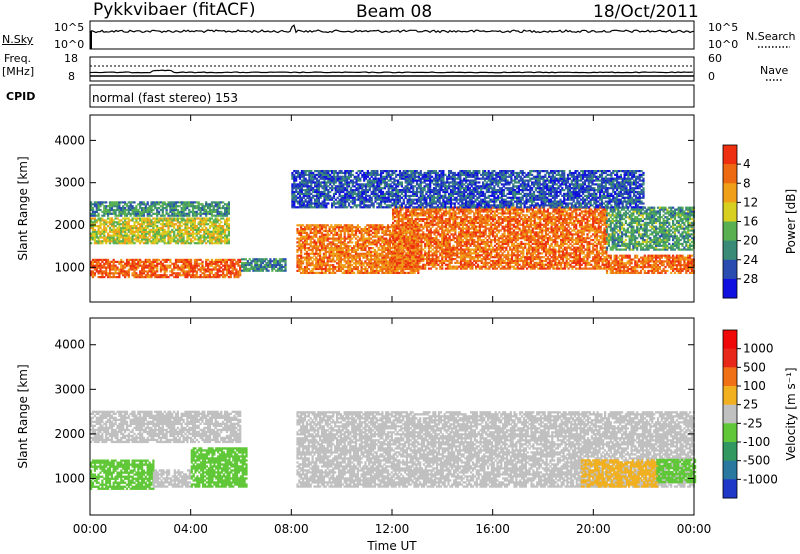  What do you see at coordinates (391, 71) in the screenshot?
I see `freq-trace` at bounding box center [391, 71].